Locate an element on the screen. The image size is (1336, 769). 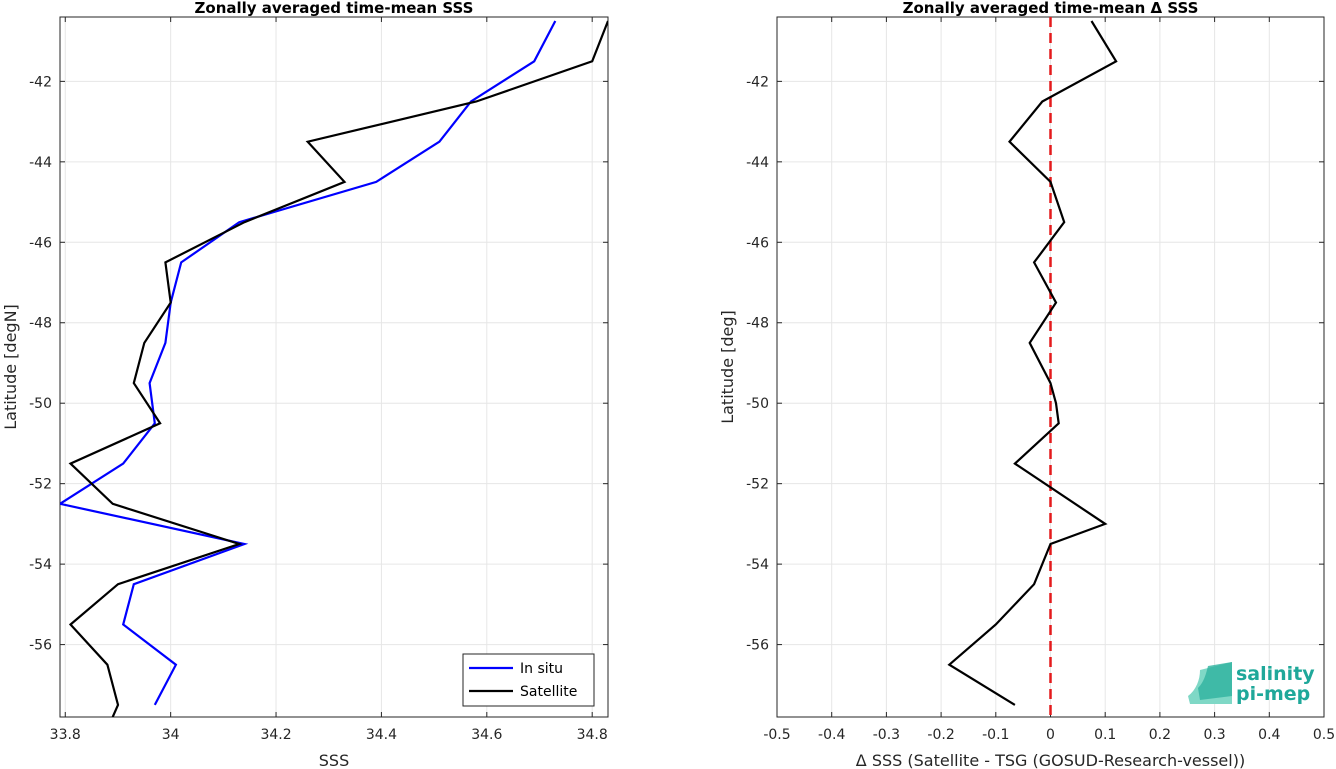
x-tick-label: 34.4 is located at coordinates (381, 735).